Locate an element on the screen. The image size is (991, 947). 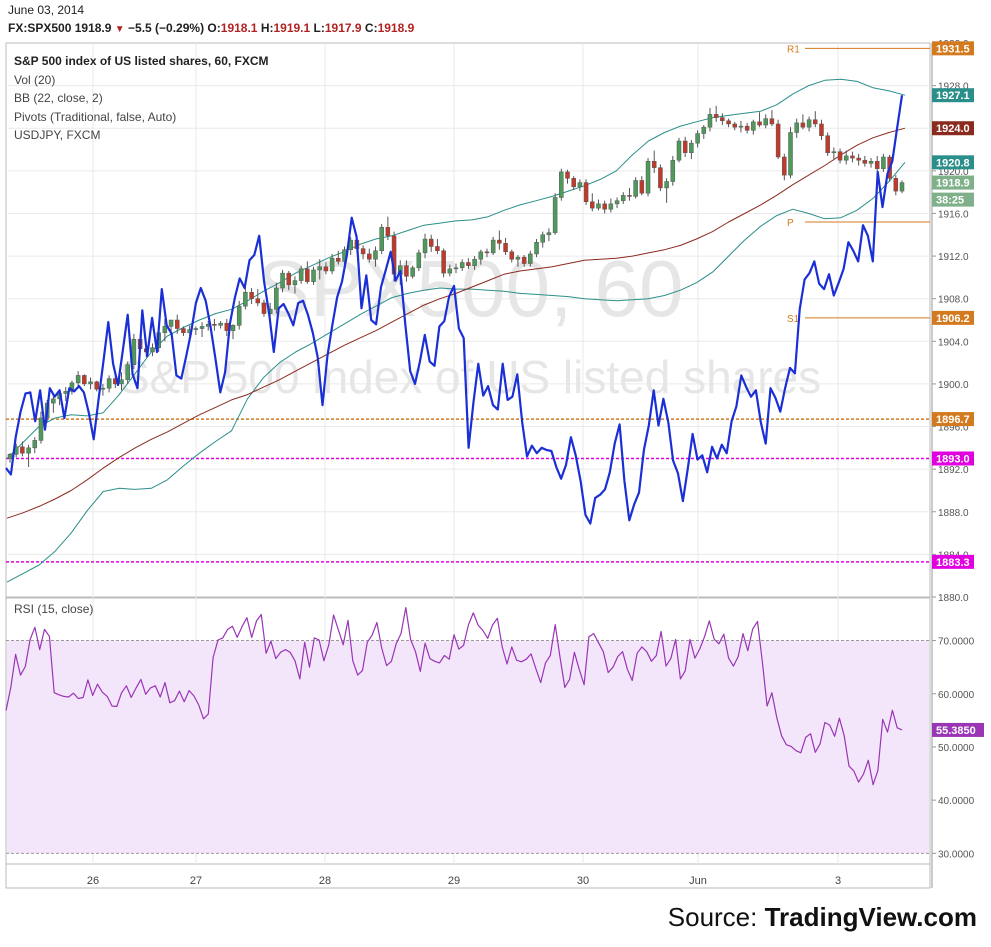
y-tick-label: 1880.0 is located at coordinates (953, 598).